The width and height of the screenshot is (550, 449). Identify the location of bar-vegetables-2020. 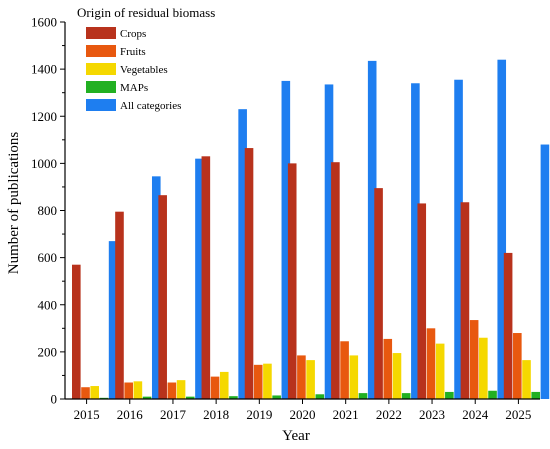
(310, 379).